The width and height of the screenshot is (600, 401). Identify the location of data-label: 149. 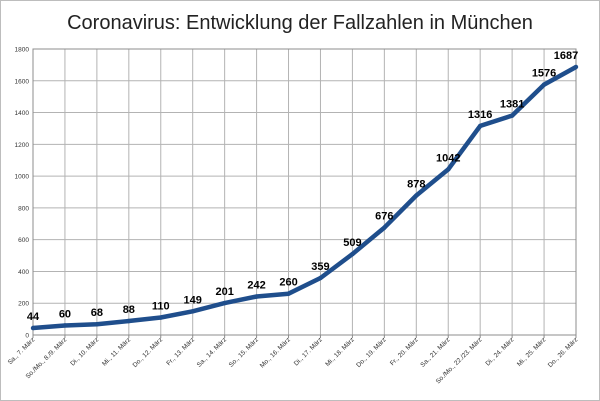
(193, 300).